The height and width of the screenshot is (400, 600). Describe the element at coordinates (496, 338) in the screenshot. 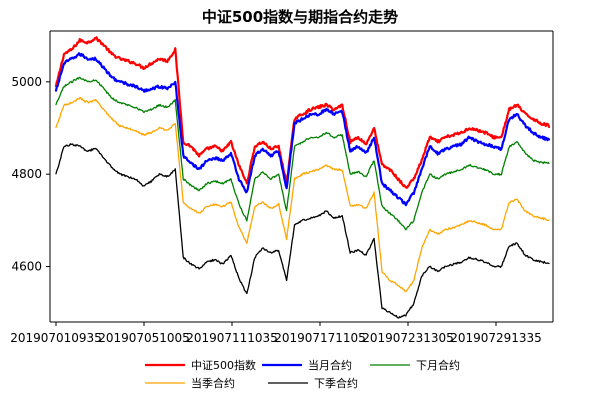

I see `x-tick-label: 201907291335` at that location.